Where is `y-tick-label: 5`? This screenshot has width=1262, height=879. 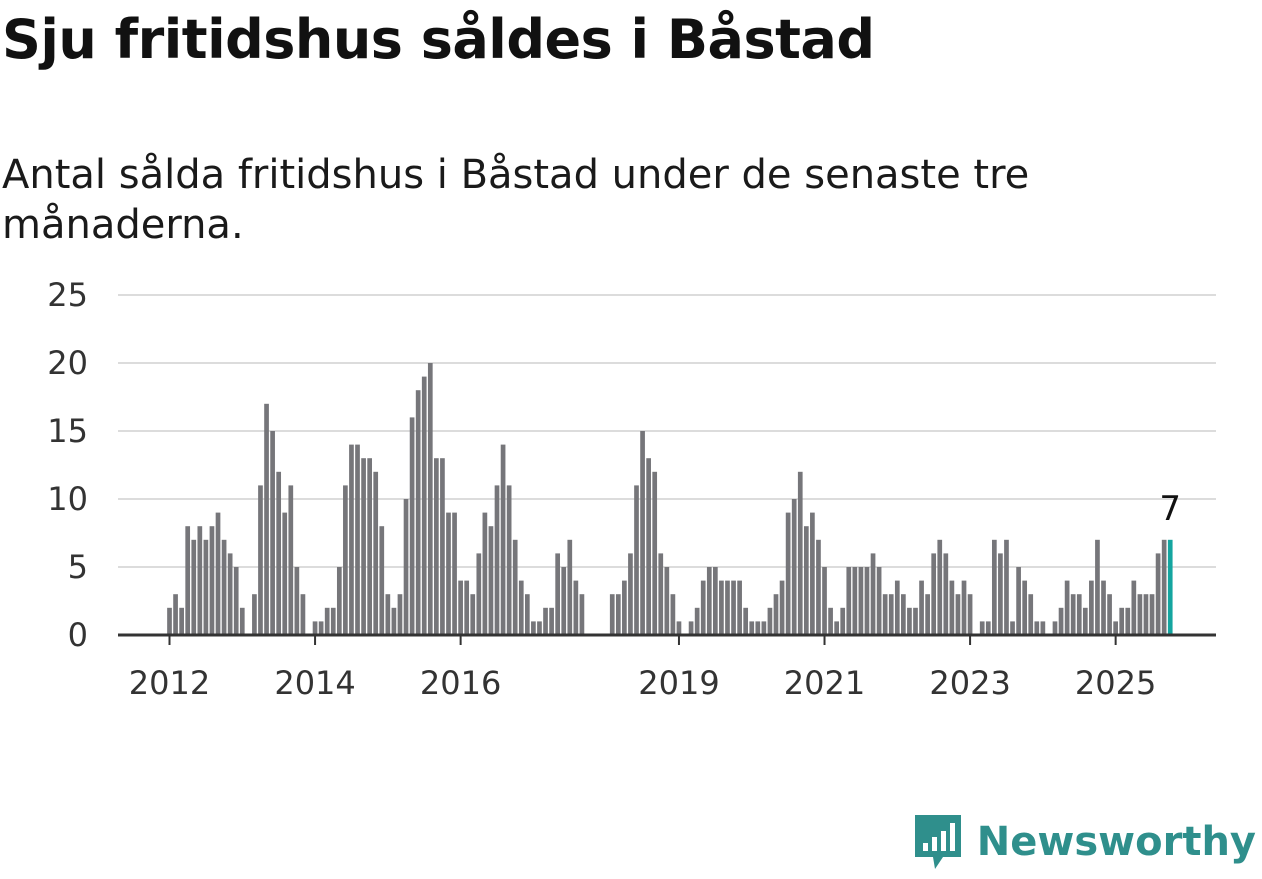 y-tick-label: 5 is located at coordinates (78, 567).